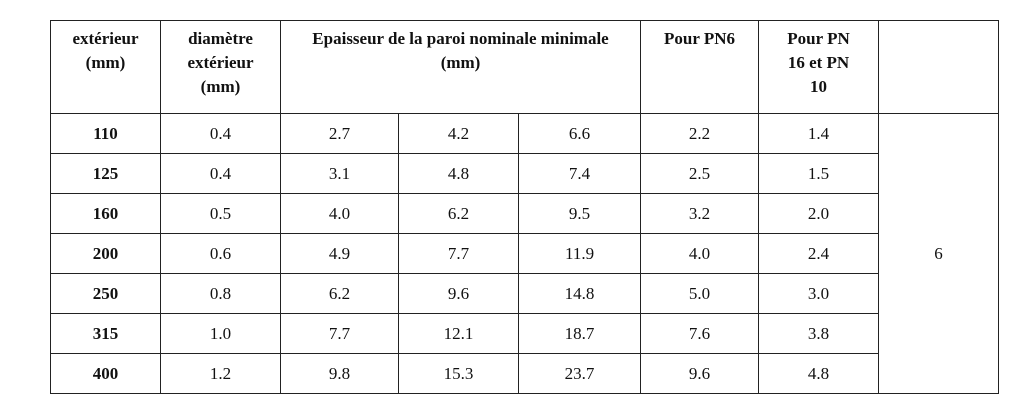  I want to click on cell: 6.6, so click(579, 133).